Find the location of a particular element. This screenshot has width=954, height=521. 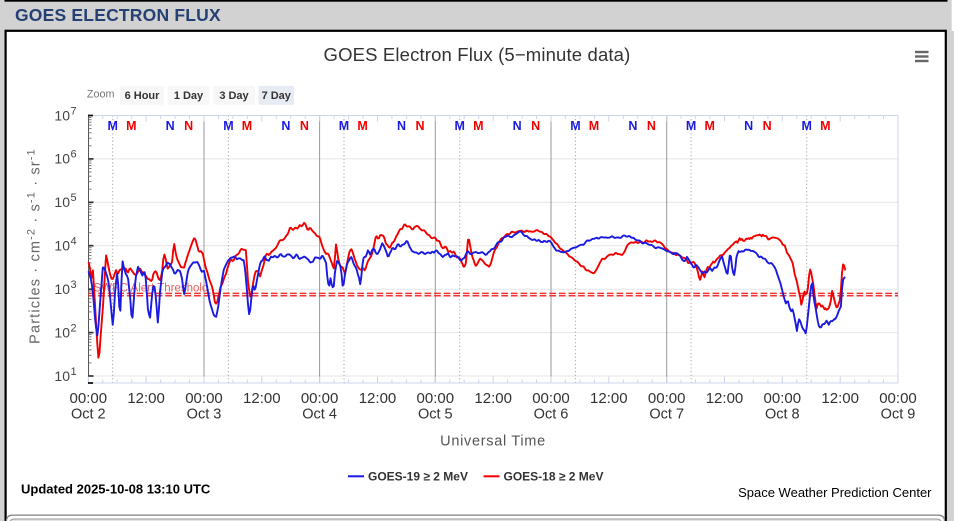

svg-text: Oct 5 is located at coordinates (435, 414).